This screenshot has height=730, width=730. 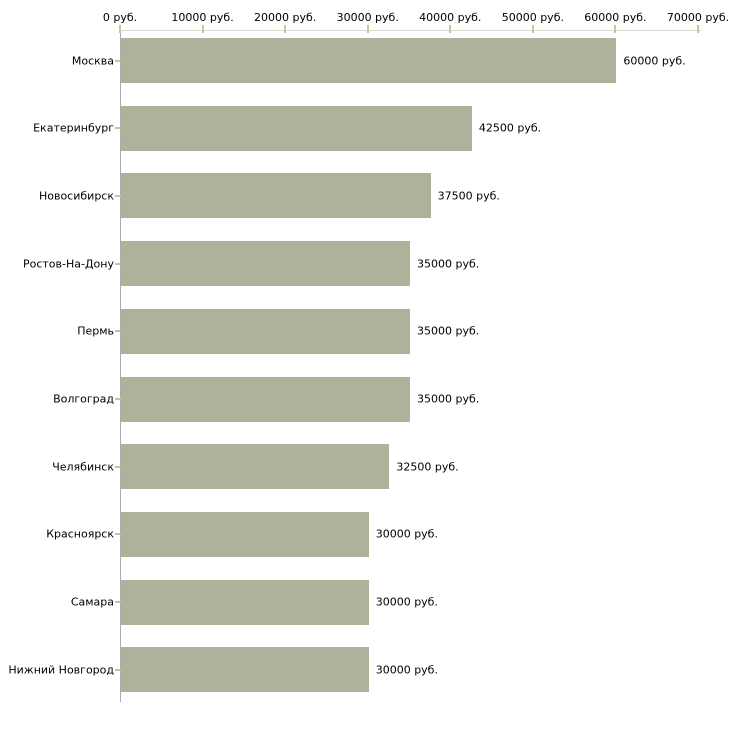 What do you see at coordinates (61, 670) in the screenshot?
I see `category-label: Нижний Новгород` at bounding box center [61, 670].